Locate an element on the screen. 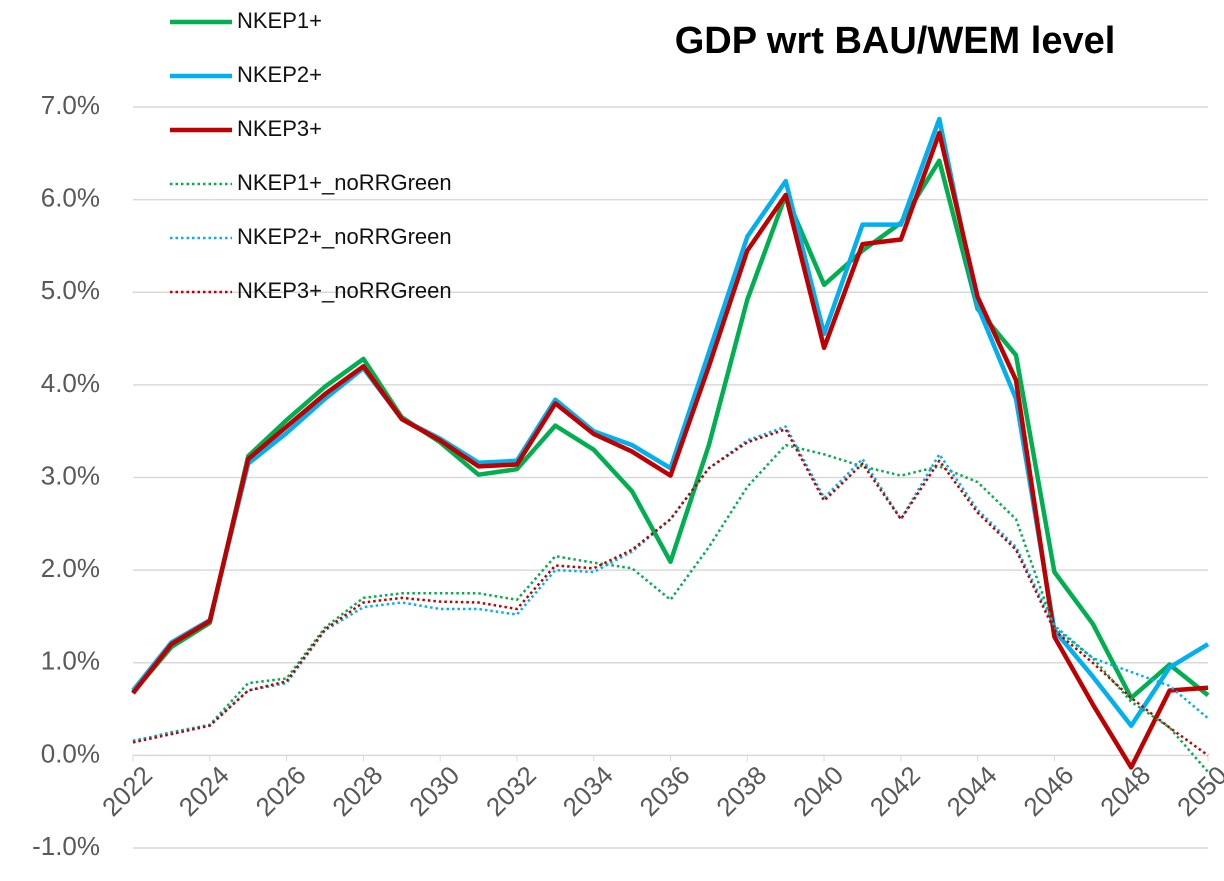 Image resolution: width=1224 pixels, height=881 pixels. y-tick-label: 1.0% is located at coordinates (70, 661).